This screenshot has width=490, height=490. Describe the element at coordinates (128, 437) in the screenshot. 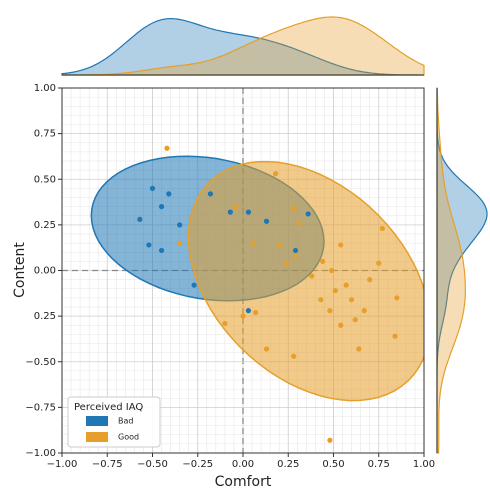

I see `legend-label: Good` at that location.